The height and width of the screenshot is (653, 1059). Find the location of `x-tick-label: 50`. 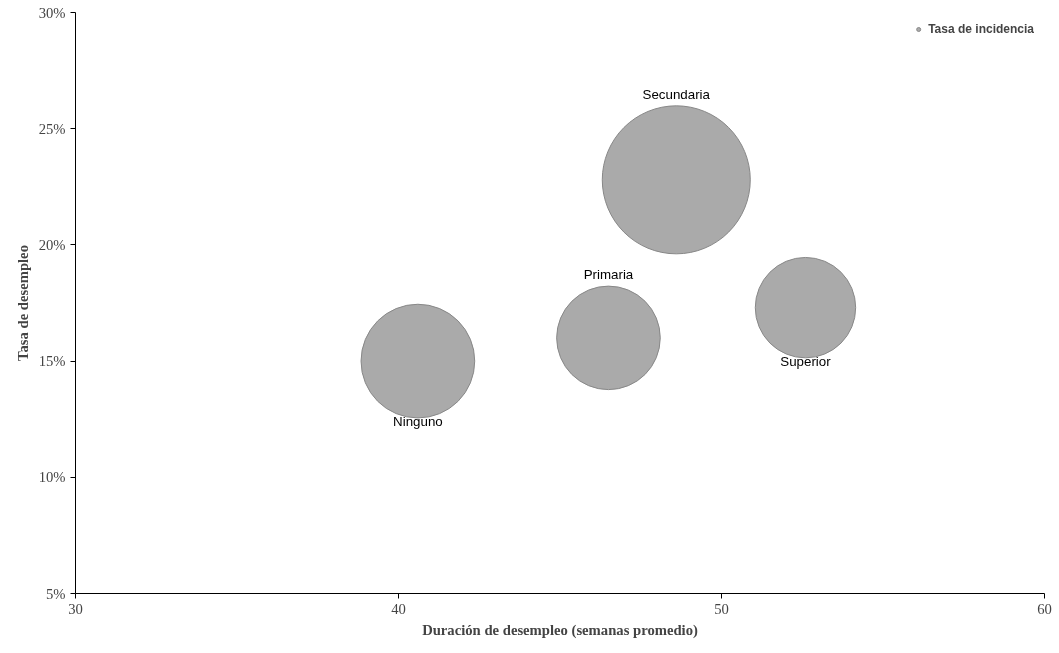

x-tick-label: 50 is located at coordinates (721, 608).